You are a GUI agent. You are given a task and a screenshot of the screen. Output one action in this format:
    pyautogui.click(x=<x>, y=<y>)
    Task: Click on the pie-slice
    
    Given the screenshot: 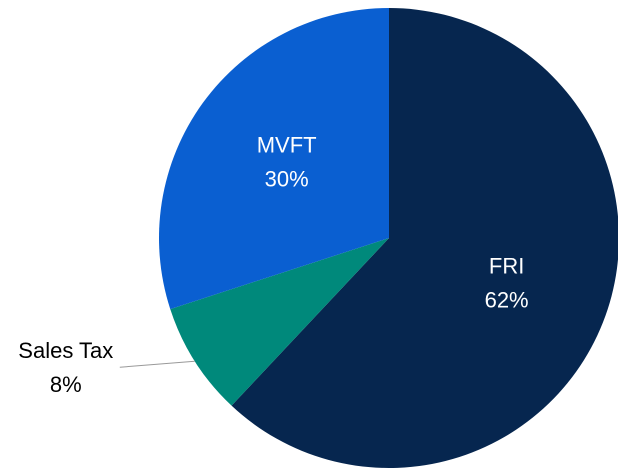 What is the action you would take?
    pyautogui.click(x=279, y=322)
    